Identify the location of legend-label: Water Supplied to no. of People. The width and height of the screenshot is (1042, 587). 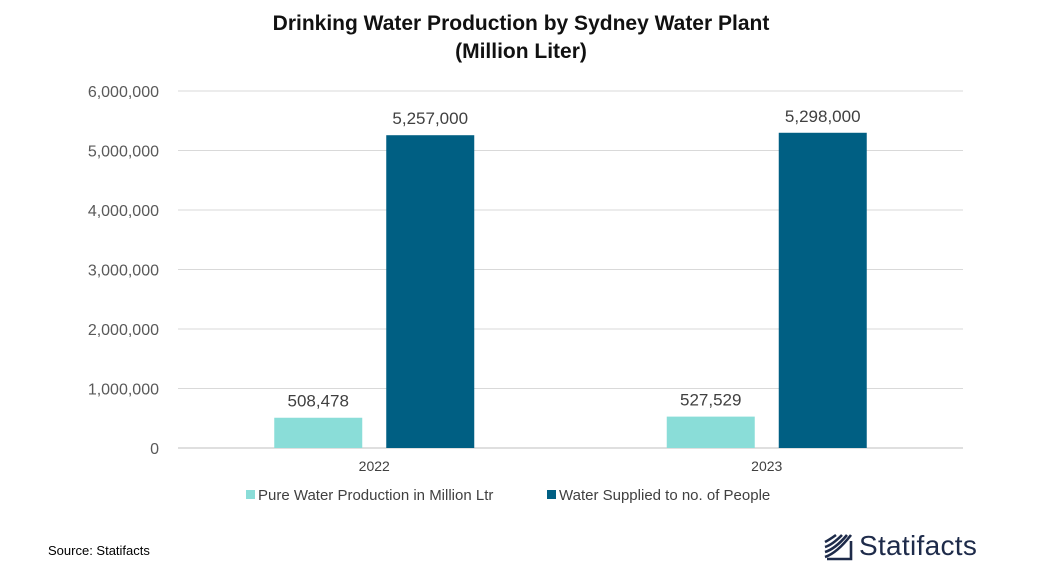
(664, 495).